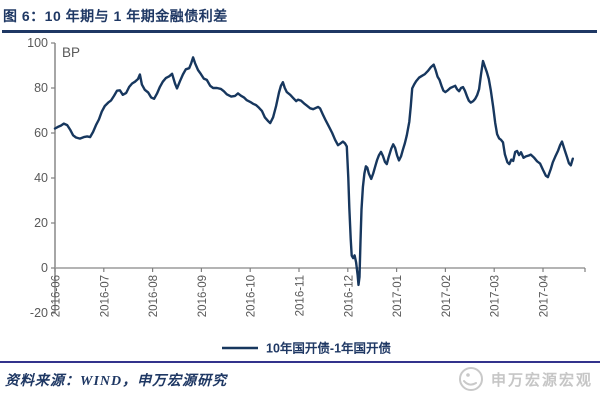 This screenshot has width=600, height=407. What do you see at coordinates (398, 296) in the screenshot?
I see `x-tick-label: 2017-01` at bounding box center [398, 296].